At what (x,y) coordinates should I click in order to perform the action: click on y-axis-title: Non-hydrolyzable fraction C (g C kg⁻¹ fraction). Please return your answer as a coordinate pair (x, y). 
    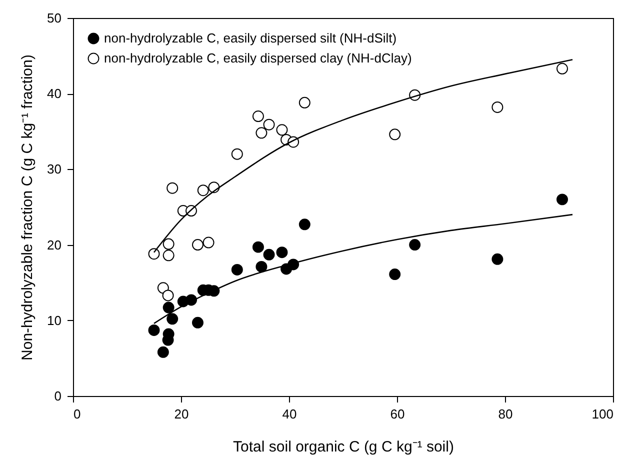
    Looking at the image, I should click on (27, 207).